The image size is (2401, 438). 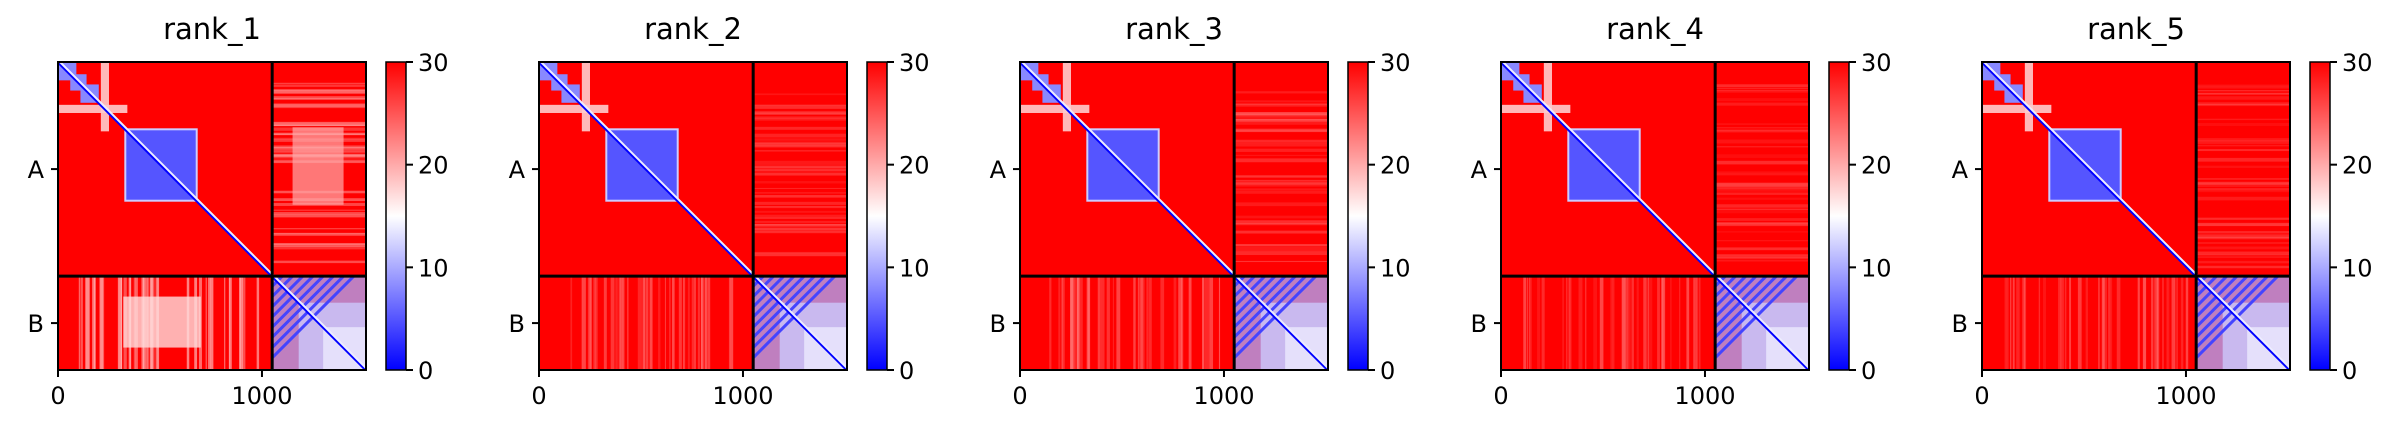 What do you see at coordinates (906, 371) in the screenshot?
I see `colorbar-tick-label: 0` at bounding box center [906, 371].